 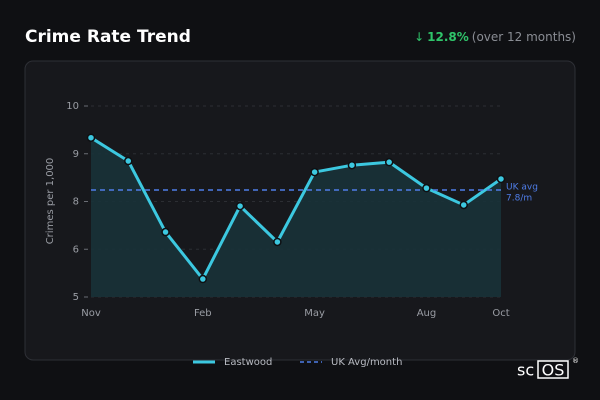 I want to click on x-tick-label: Feb, so click(x=203, y=313).